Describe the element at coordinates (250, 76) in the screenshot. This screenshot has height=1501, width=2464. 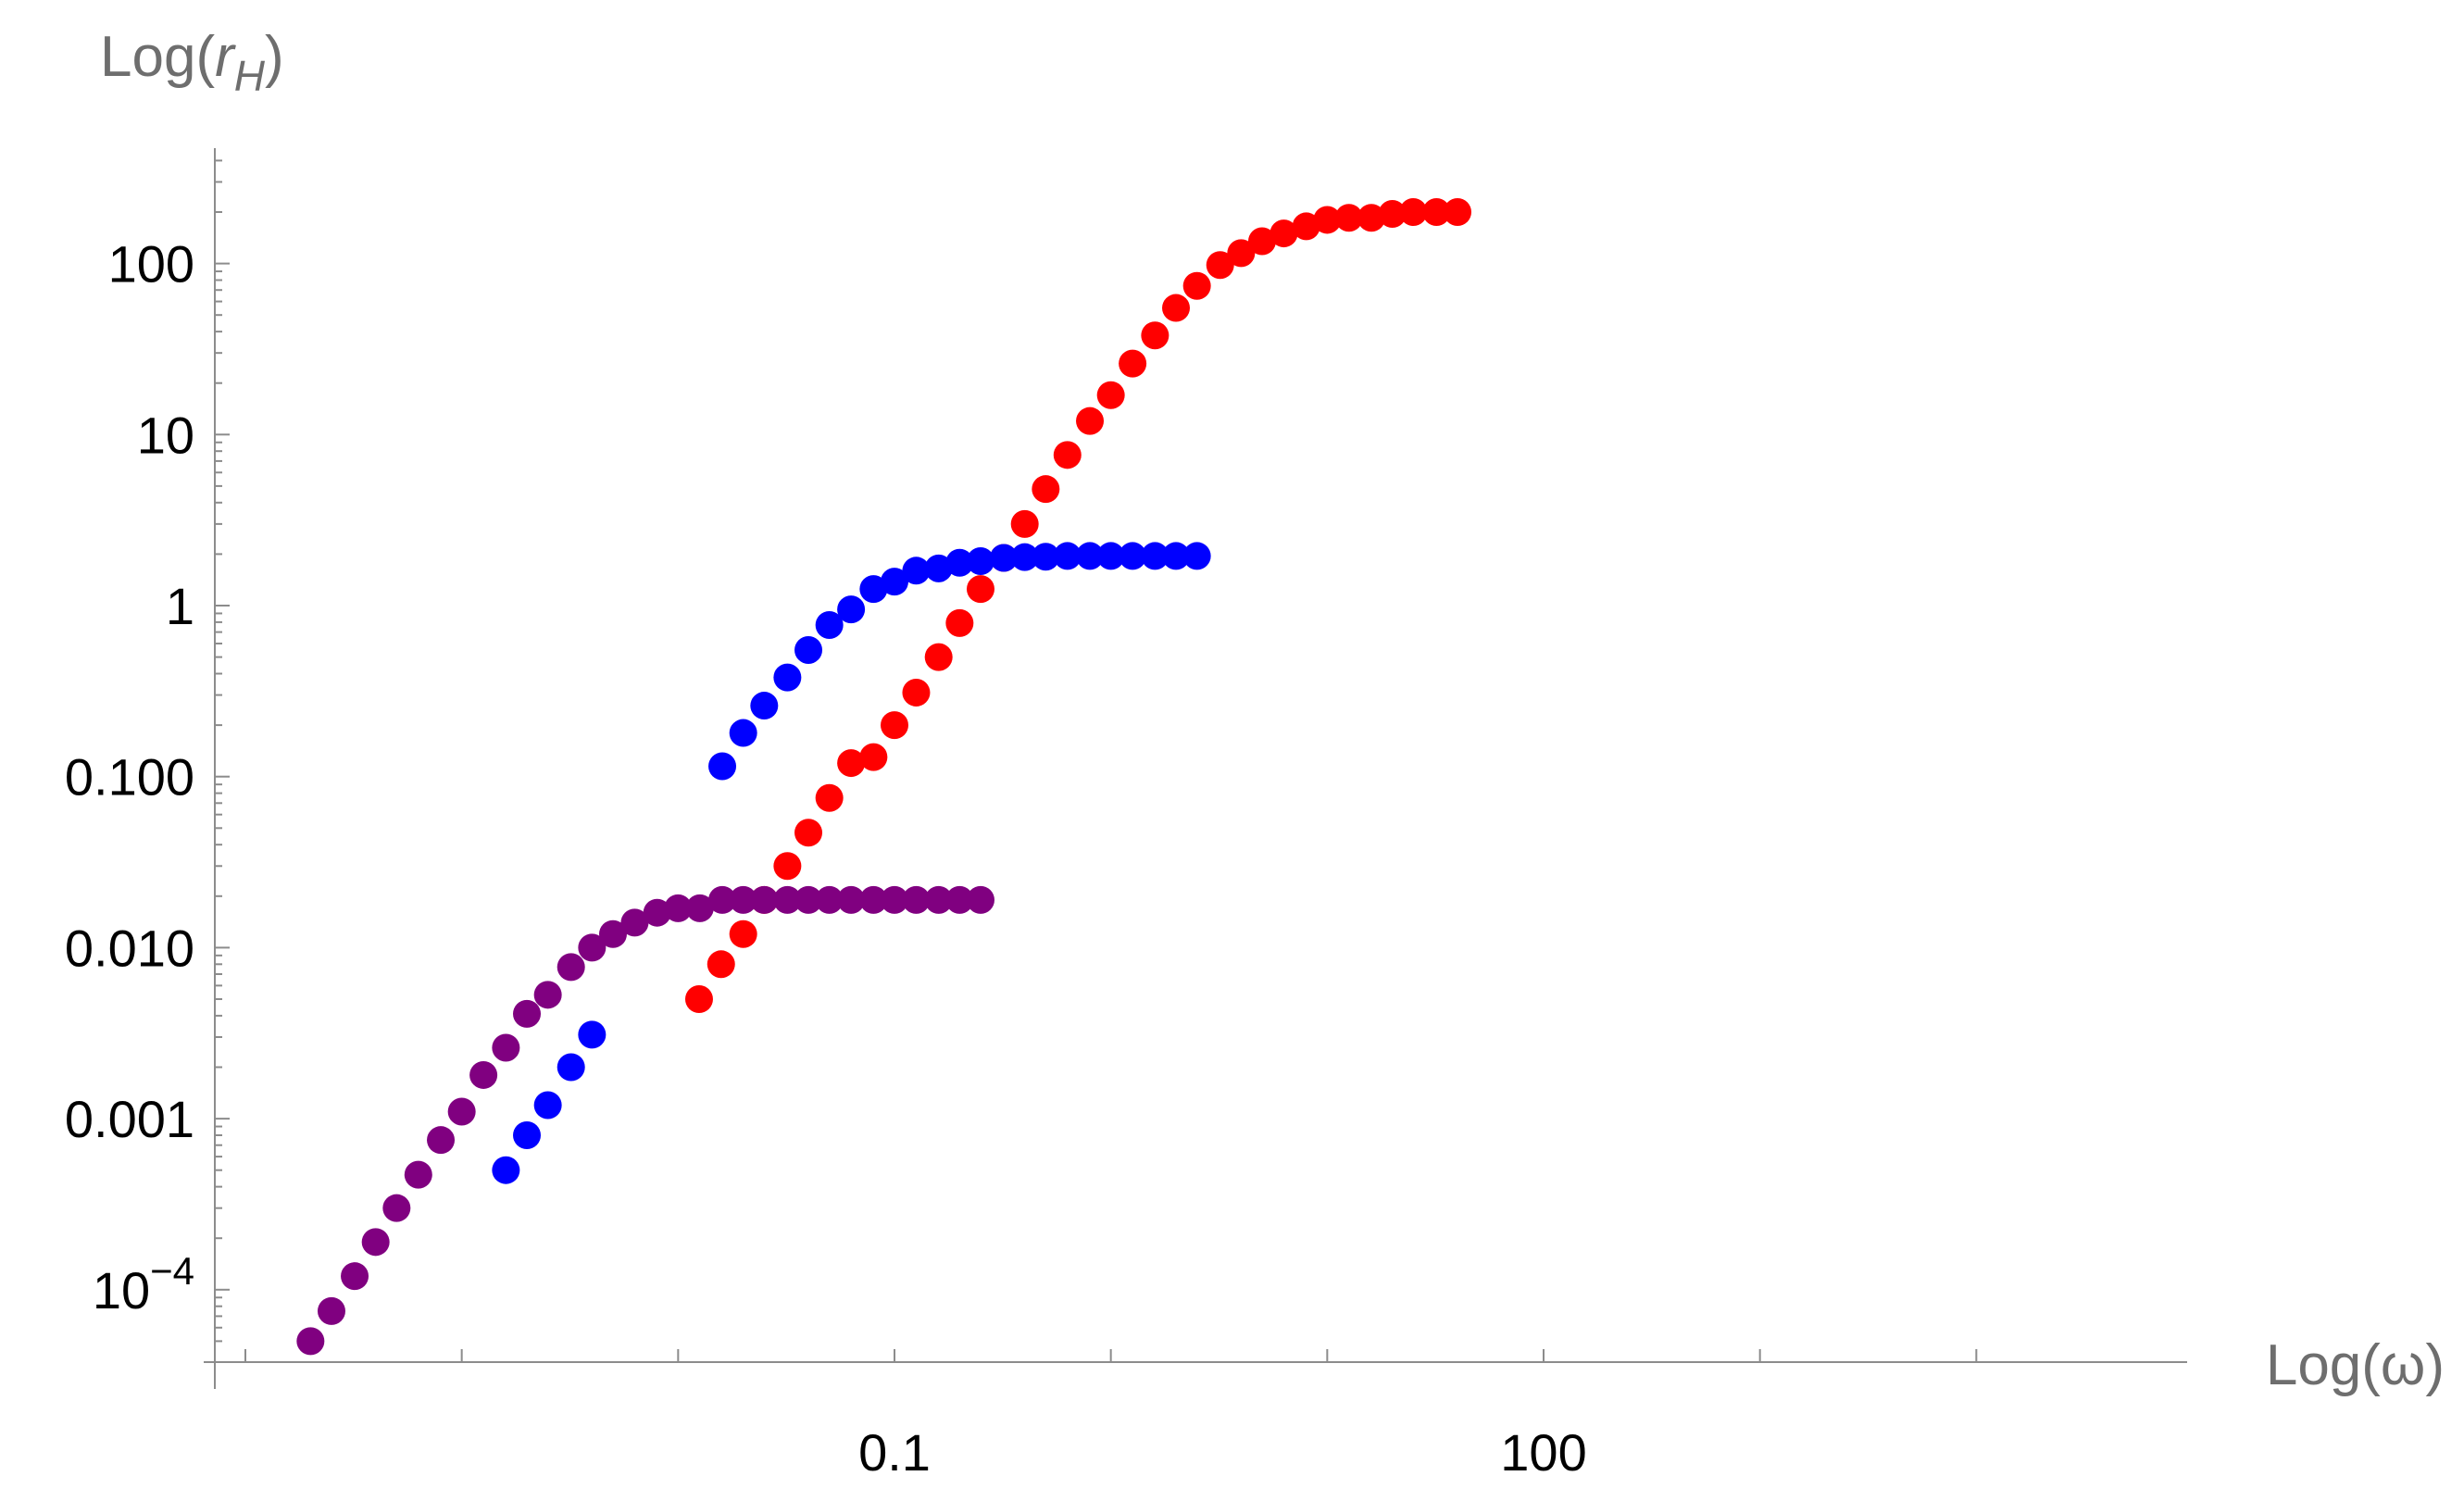
I see `y-axis-label-sub: H` at that location.